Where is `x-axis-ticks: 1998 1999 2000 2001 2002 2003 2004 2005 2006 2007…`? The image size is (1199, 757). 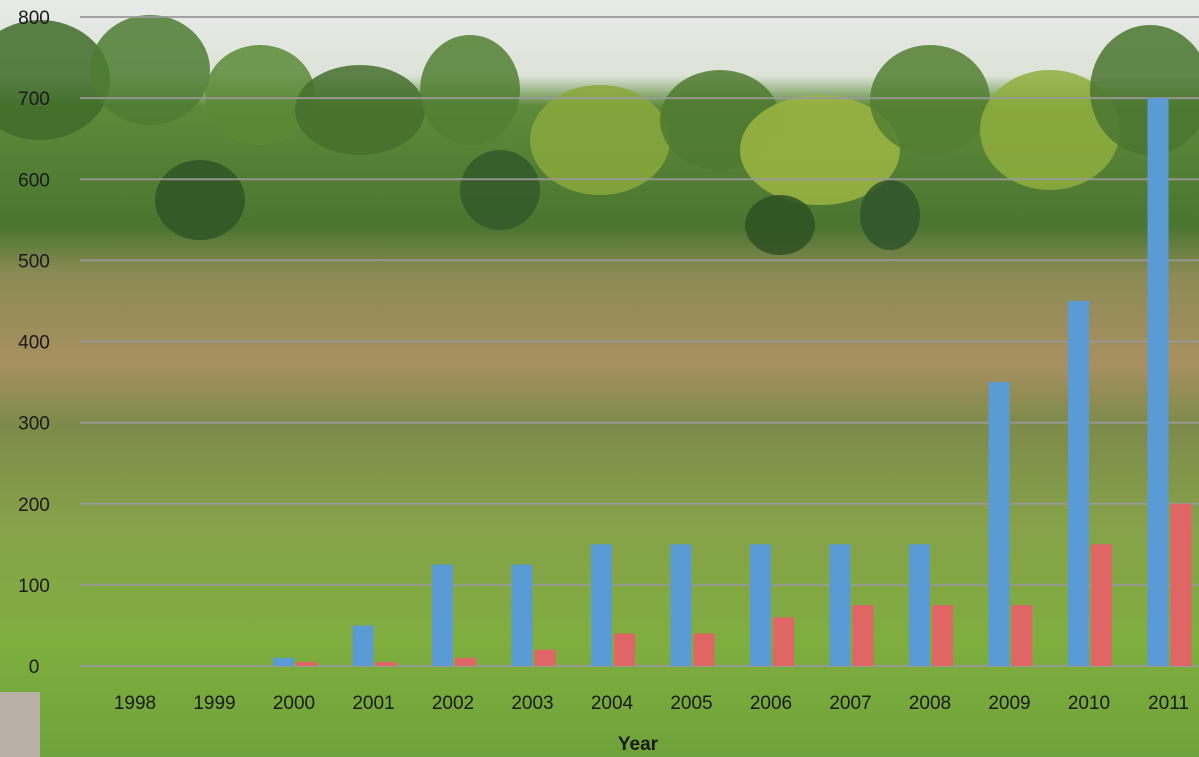 x-axis-ticks: 1998 1999 2000 2001 2002 2003 2004 2005 2006 2007… is located at coordinates (651, 703).